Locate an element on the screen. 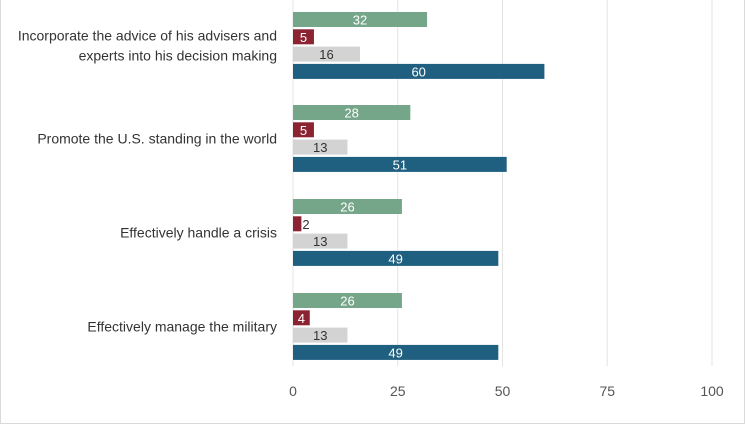 The width and height of the screenshot is (747, 426). bar-label-cat2-series3: 49 is located at coordinates (395, 258).